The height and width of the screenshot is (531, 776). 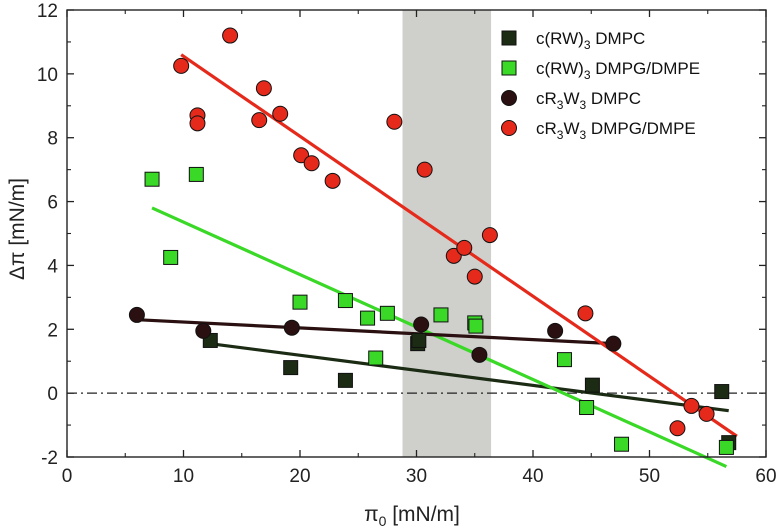 I want to click on x-axis-title: π0 [mN/m], so click(x=412, y=516).